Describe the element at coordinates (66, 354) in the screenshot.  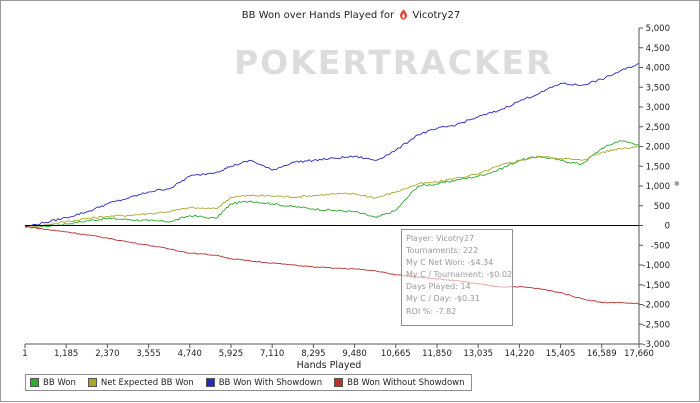
I see `x-tick-label: 1,185` at that location.